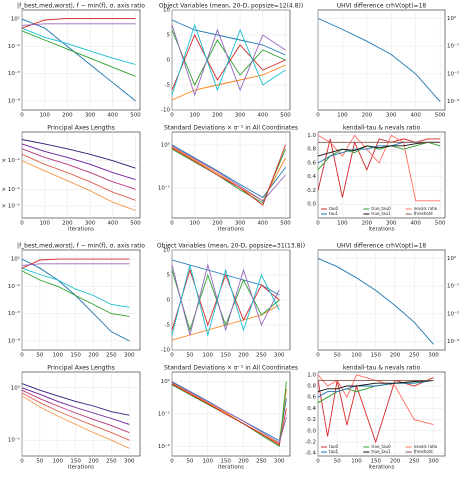  Describe the element at coordinates (311, 387) in the screenshot. I see `y-tick-label: 0.8` at that location.